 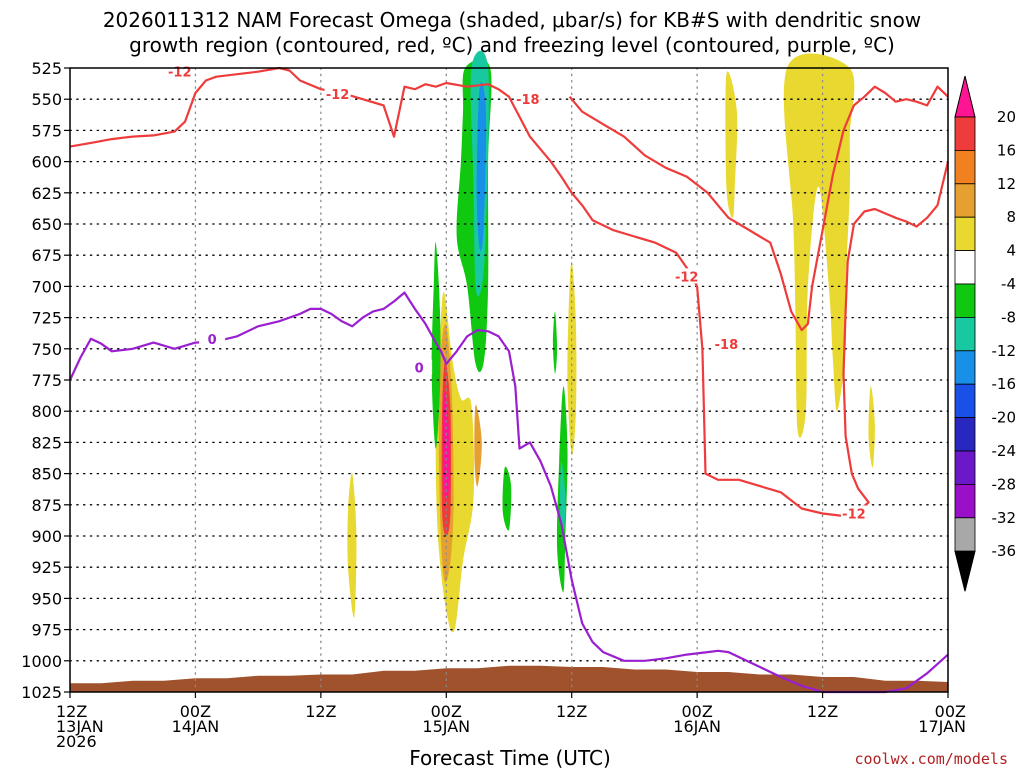 What do you see at coordinates (1004, 484) in the screenshot?
I see `colorbar-label-11: -28` at bounding box center [1004, 484].